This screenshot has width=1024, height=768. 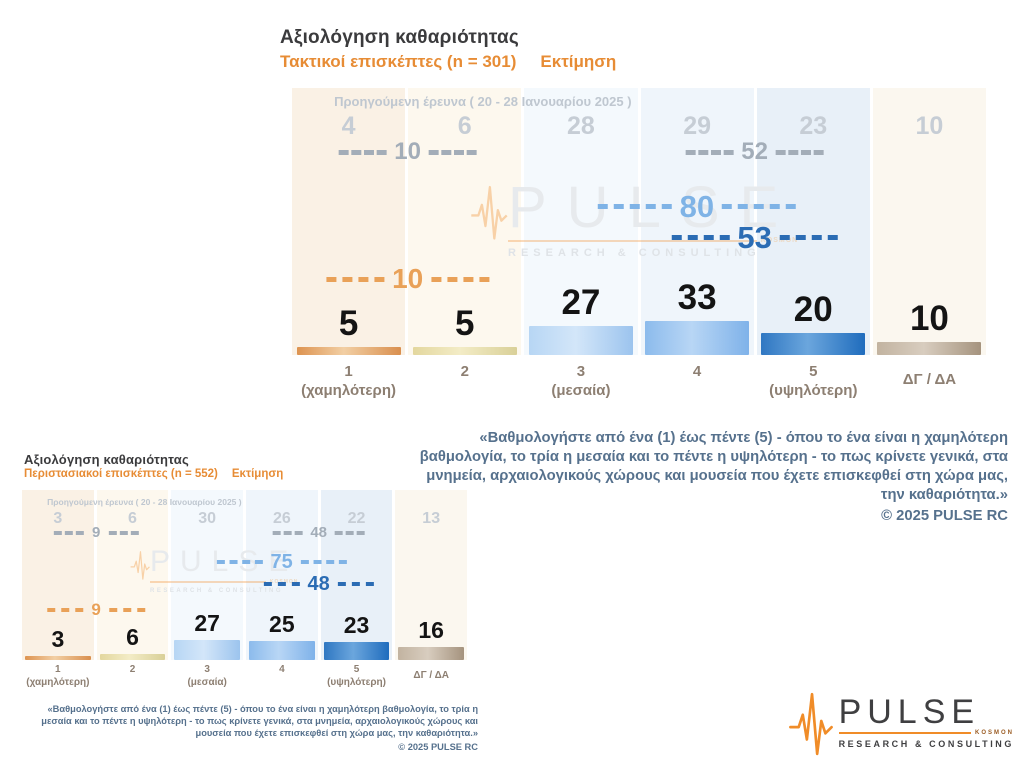 I want to click on aggregate-value: 10, so click(x=408, y=151).